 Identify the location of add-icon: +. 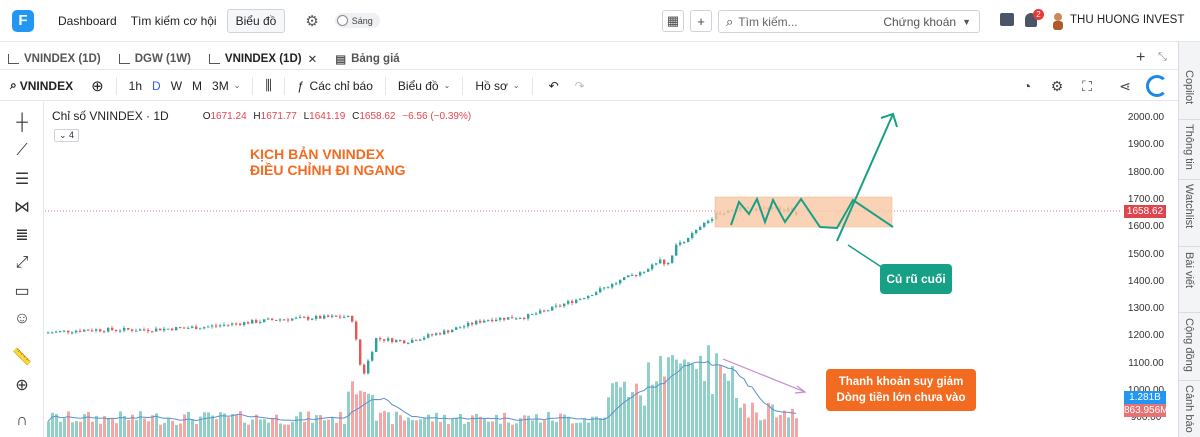
(701, 21).